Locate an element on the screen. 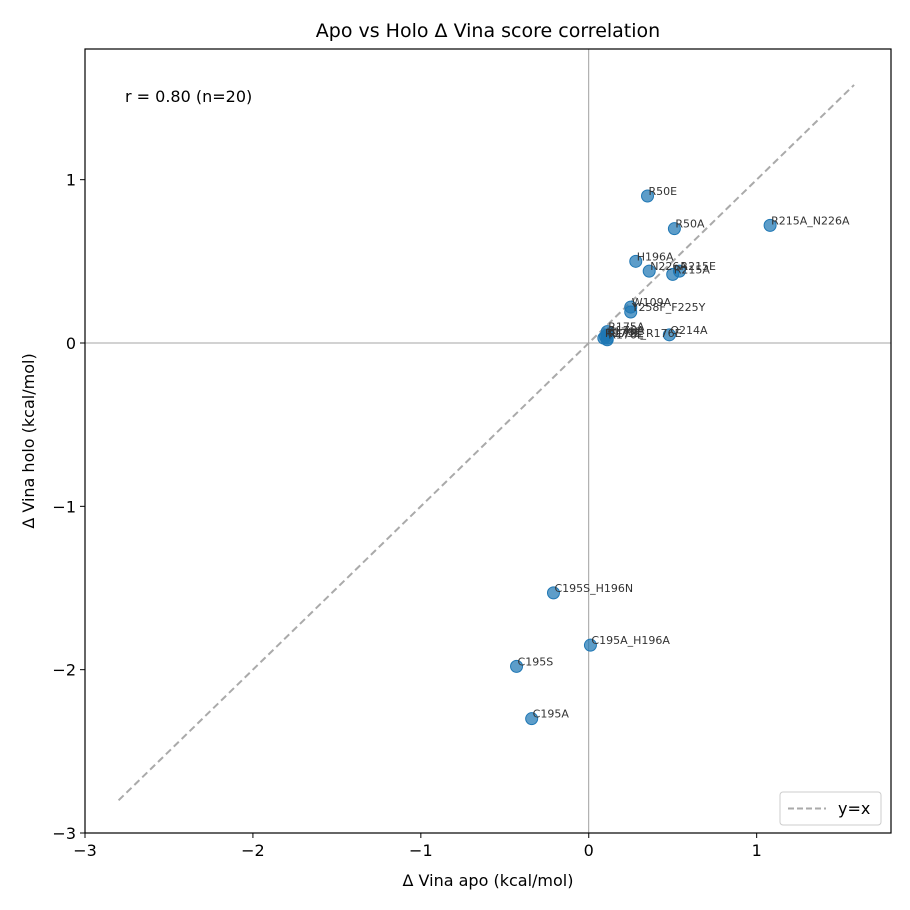  y-axis-label: Δ Vina holo (kcal/mol) is located at coordinates (28, 440).